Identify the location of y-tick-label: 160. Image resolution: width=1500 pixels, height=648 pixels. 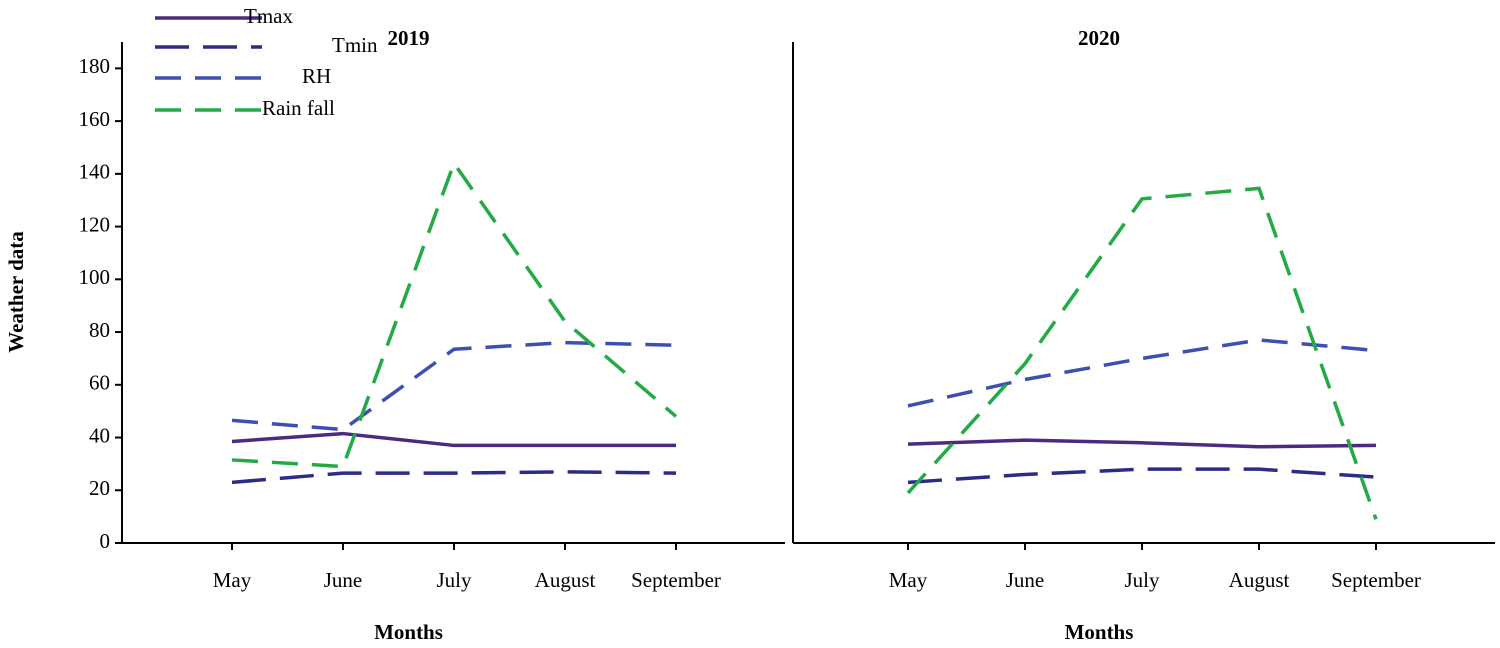
(95, 119).